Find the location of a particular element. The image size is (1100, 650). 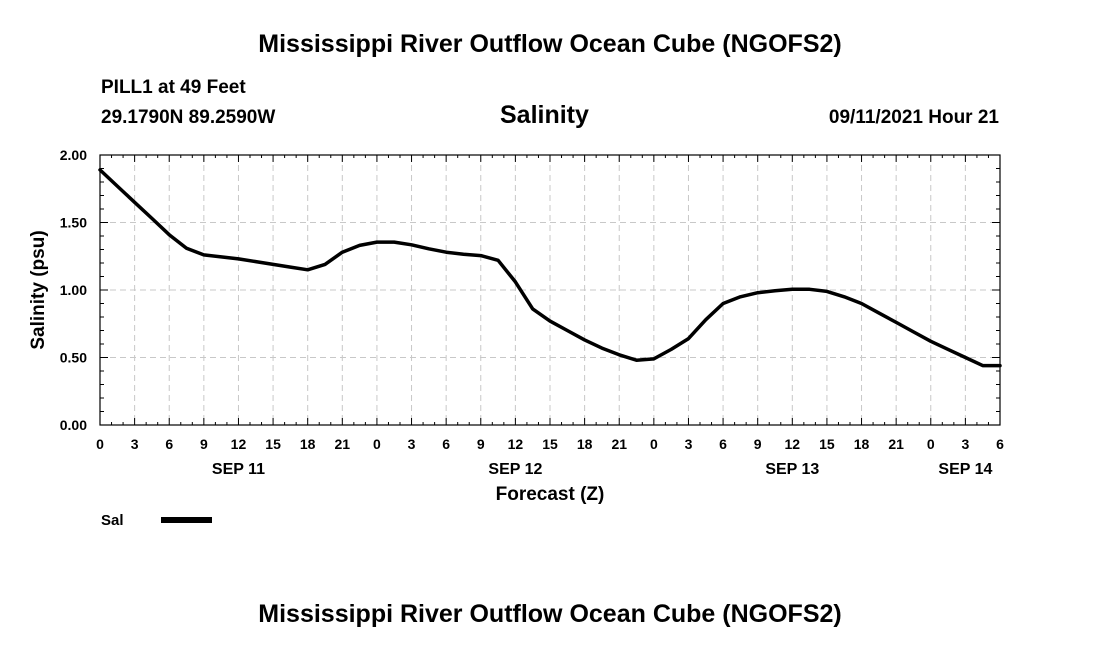

forecast-timestamp: 09/11/2021 Hour 21 is located at coordinates (913, 117).